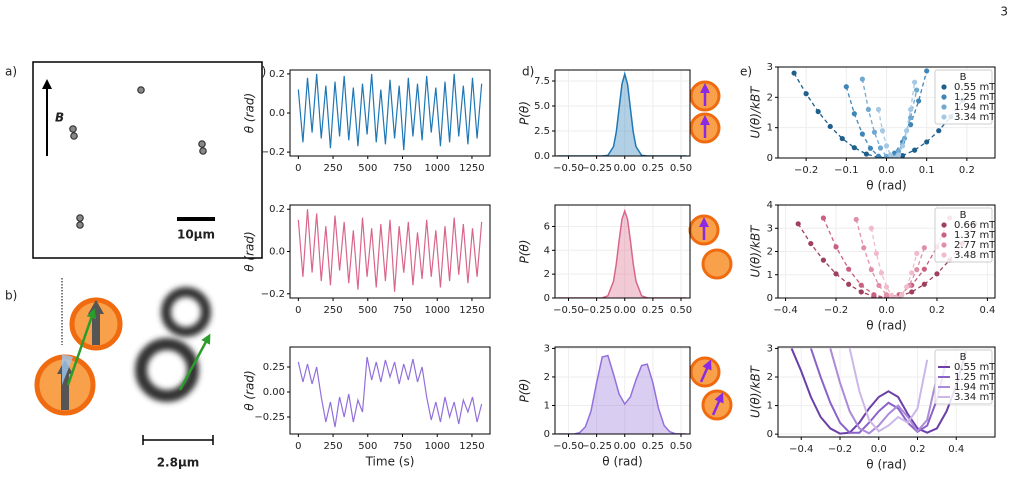  Describe the element at coordinates (681, 168) in the screenshot. I see `x-tick-label: 0.50` at that location.